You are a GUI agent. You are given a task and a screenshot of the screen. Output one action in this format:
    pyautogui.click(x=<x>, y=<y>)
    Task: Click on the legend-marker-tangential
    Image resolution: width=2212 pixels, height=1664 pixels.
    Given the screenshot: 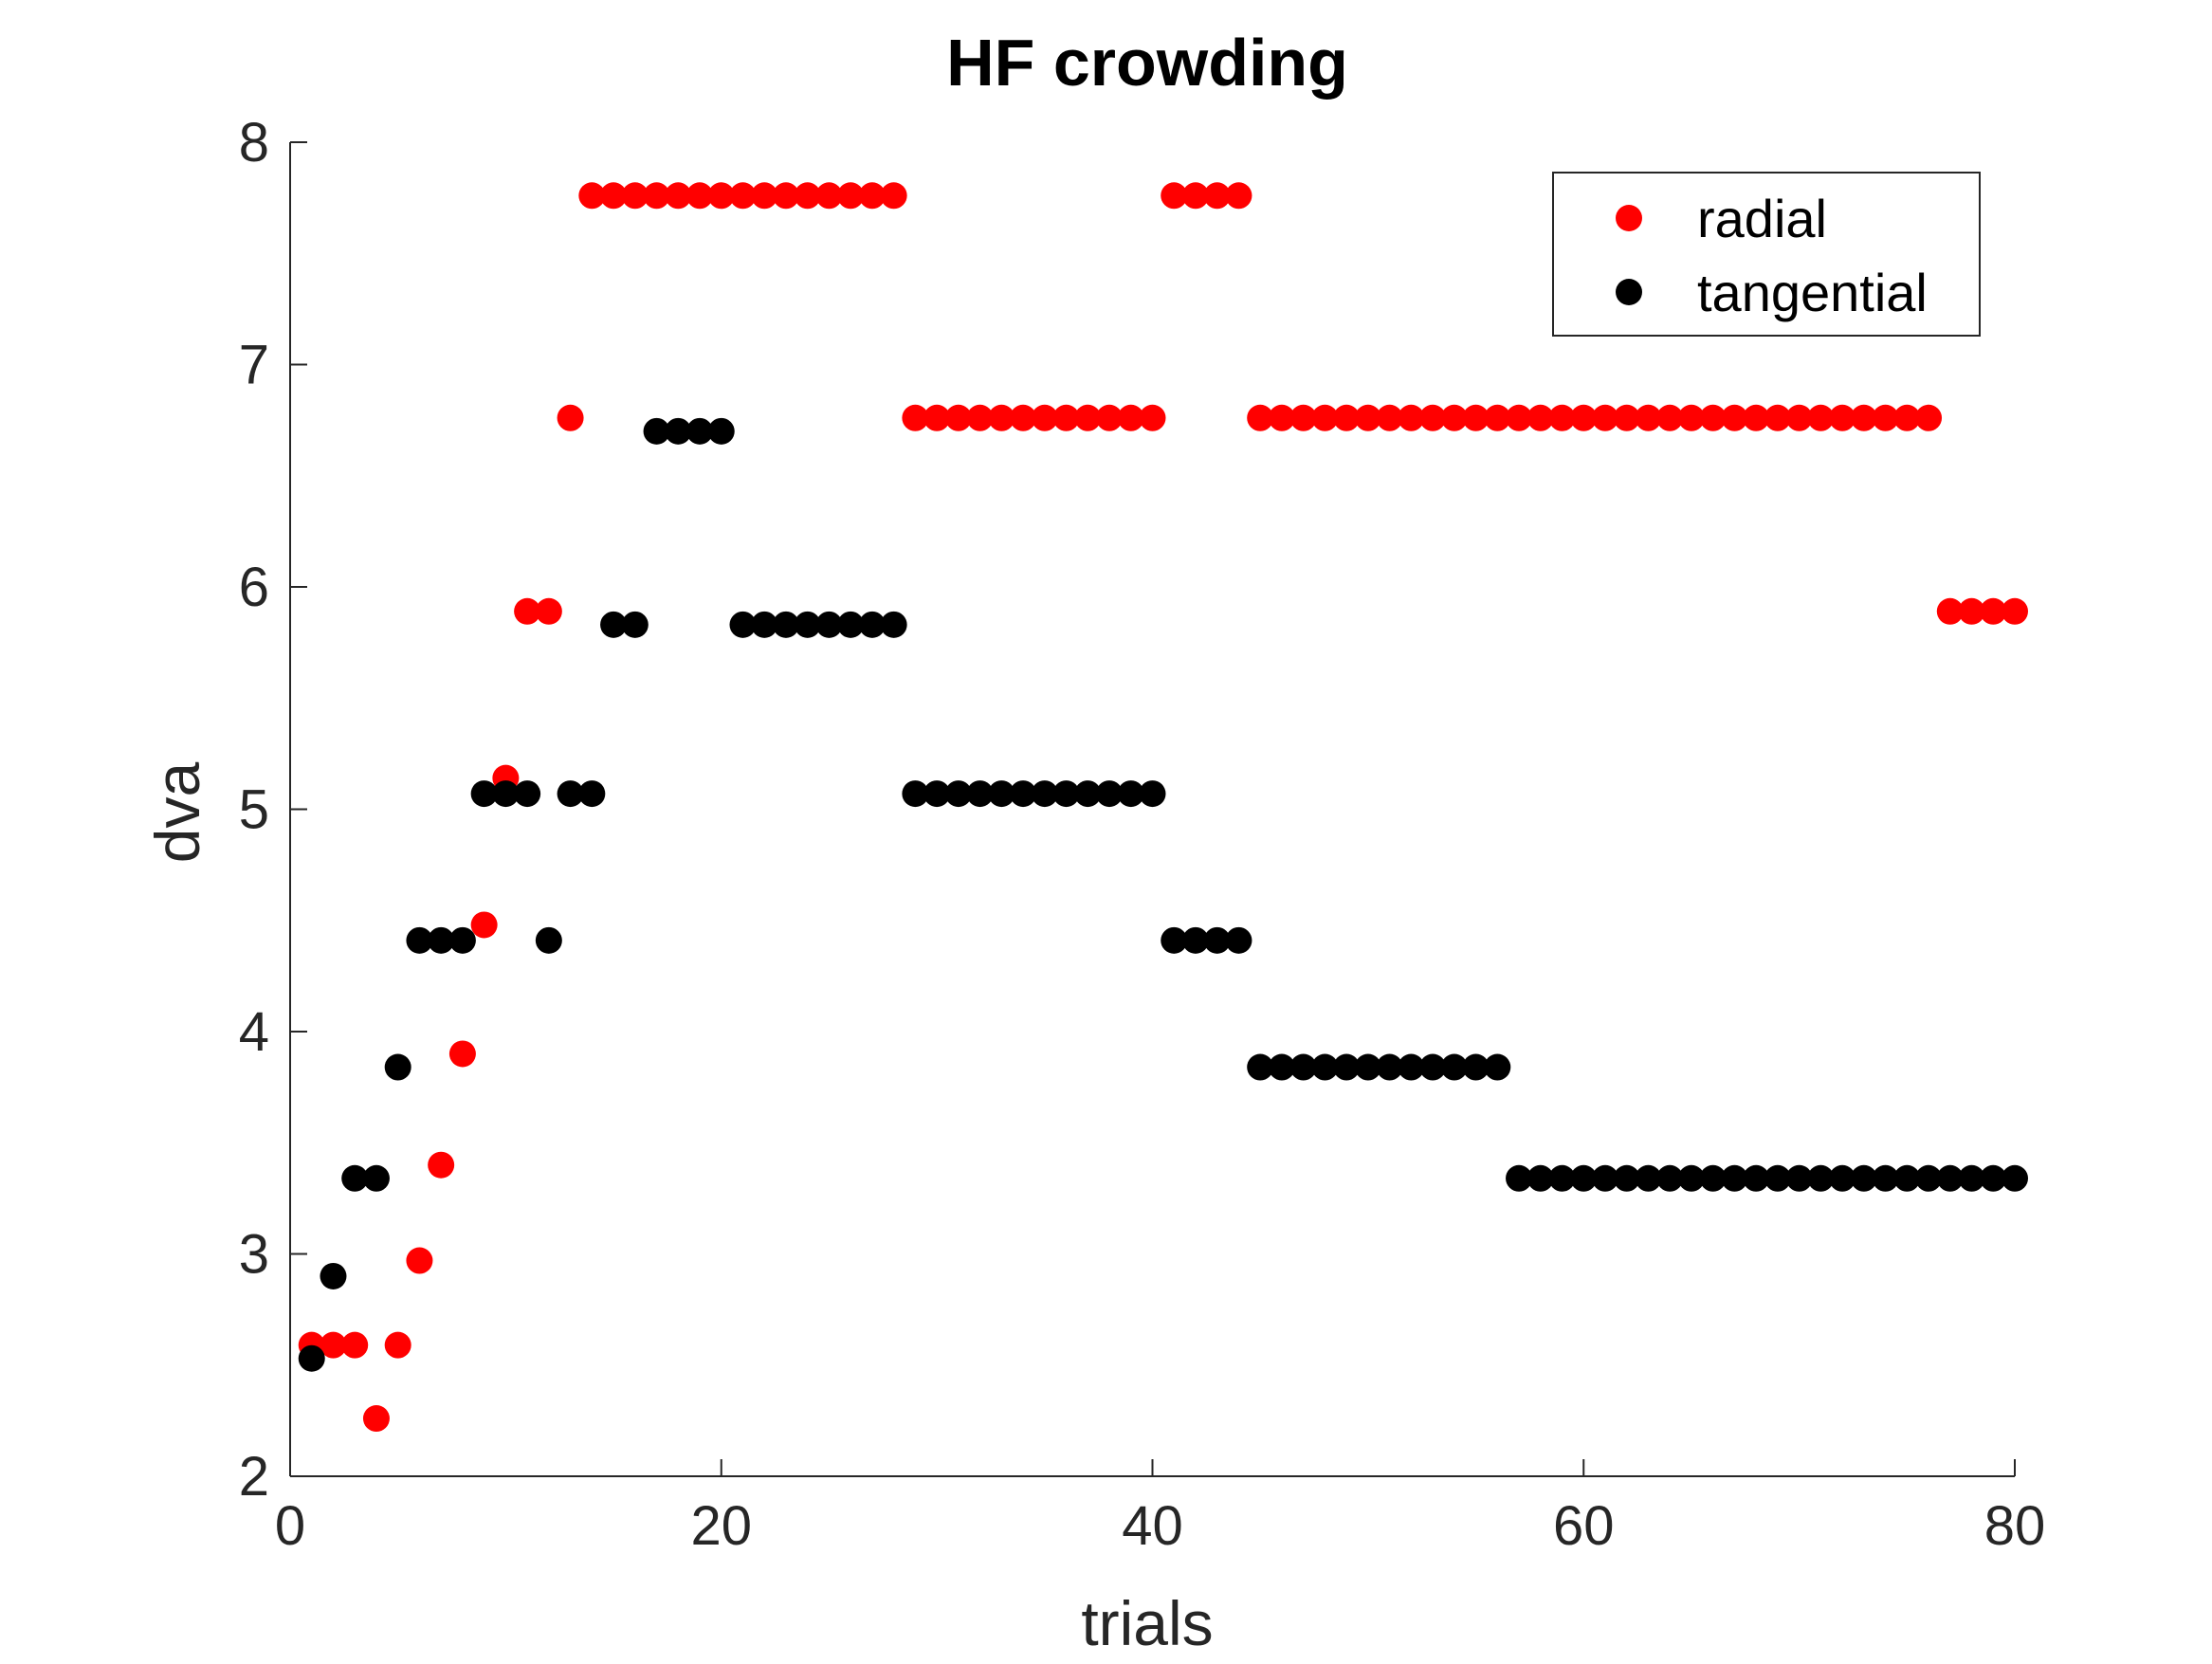 What is the action you would take?
    pyautogui.click(x=1629, y=292)
    